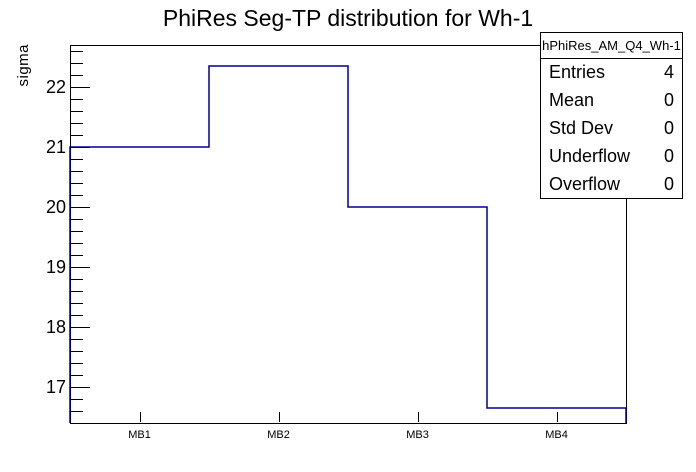  What do you see at coordinates (55, 326) in the screenshot?
I see `y-tick-label: 18` at bounding box center [55, 326].